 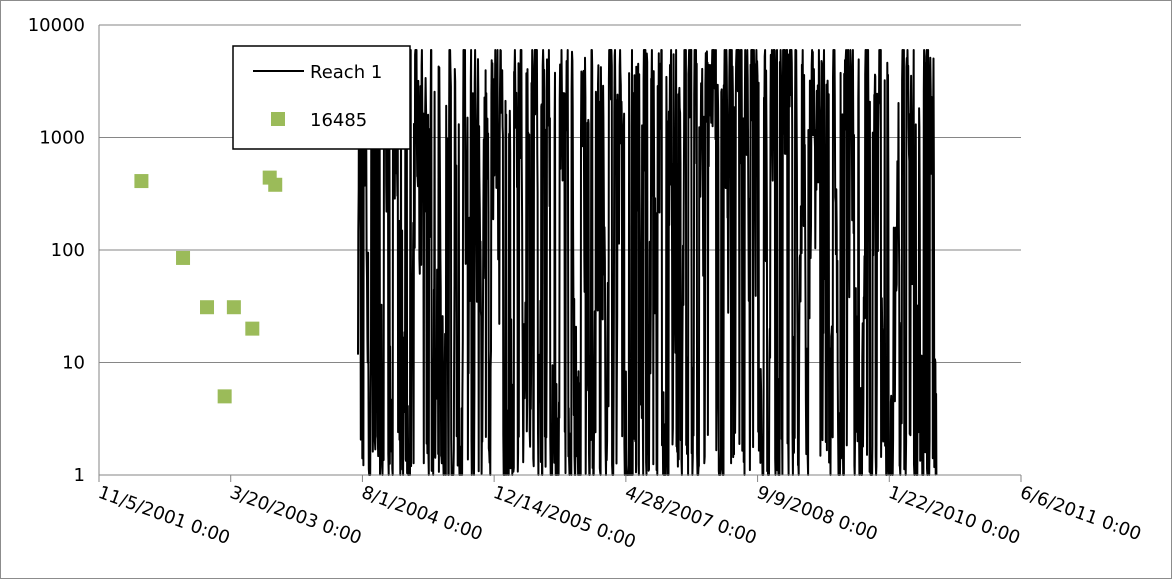 I want to click on x-tick-label-7: 6/6/2011 0:00, so click(x=1080, y=513).